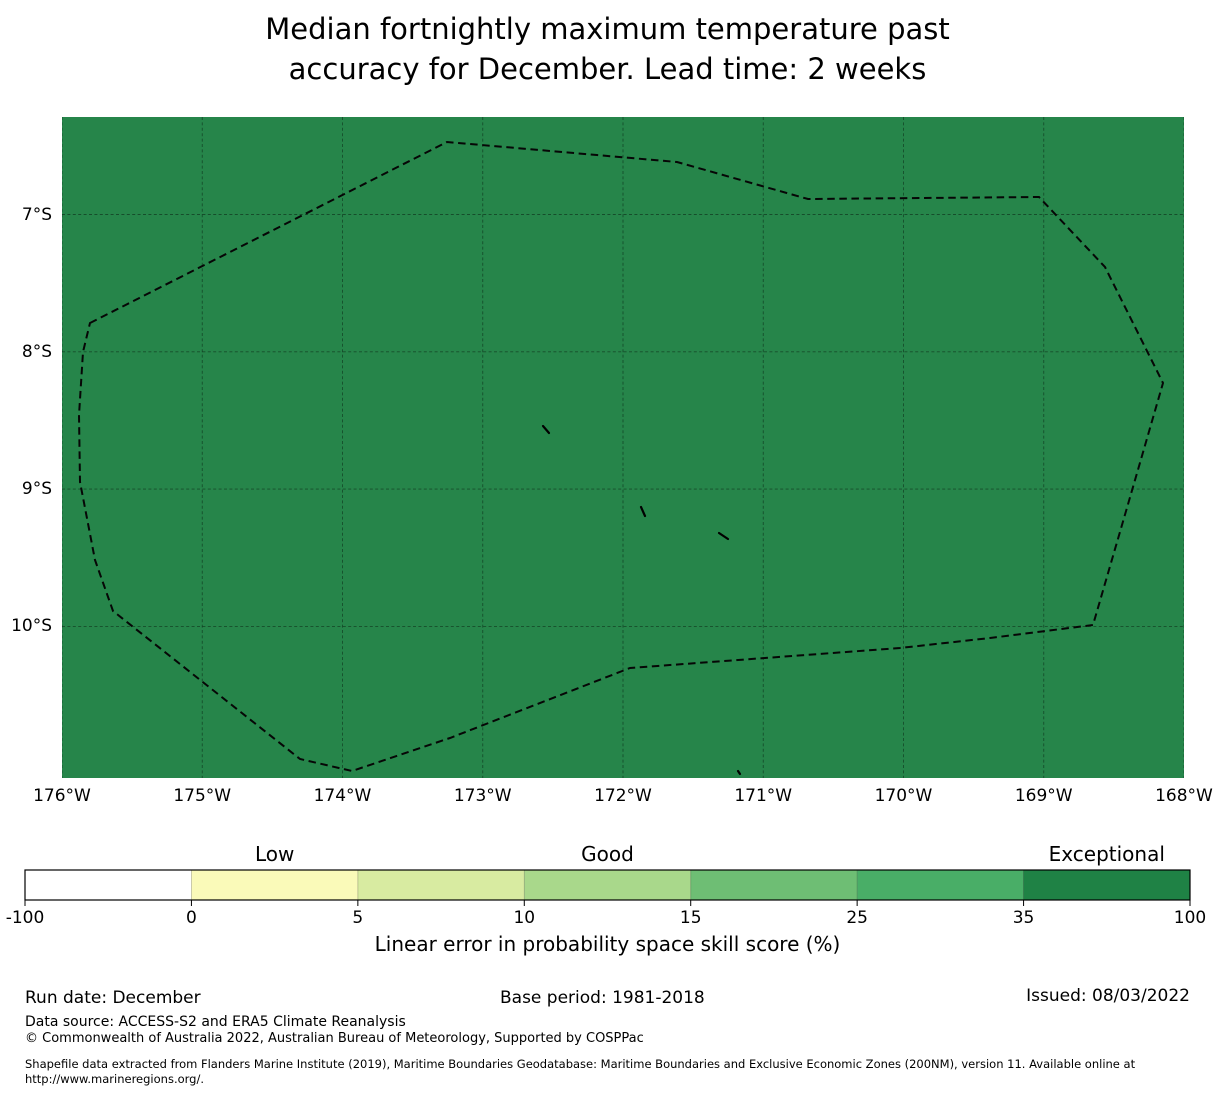 The image size is (1215, 1095). What do you see at coordinates (482, 796) in the screenshot?
I see `x-tick-label: 173°W` at bounding box center [482, 796].